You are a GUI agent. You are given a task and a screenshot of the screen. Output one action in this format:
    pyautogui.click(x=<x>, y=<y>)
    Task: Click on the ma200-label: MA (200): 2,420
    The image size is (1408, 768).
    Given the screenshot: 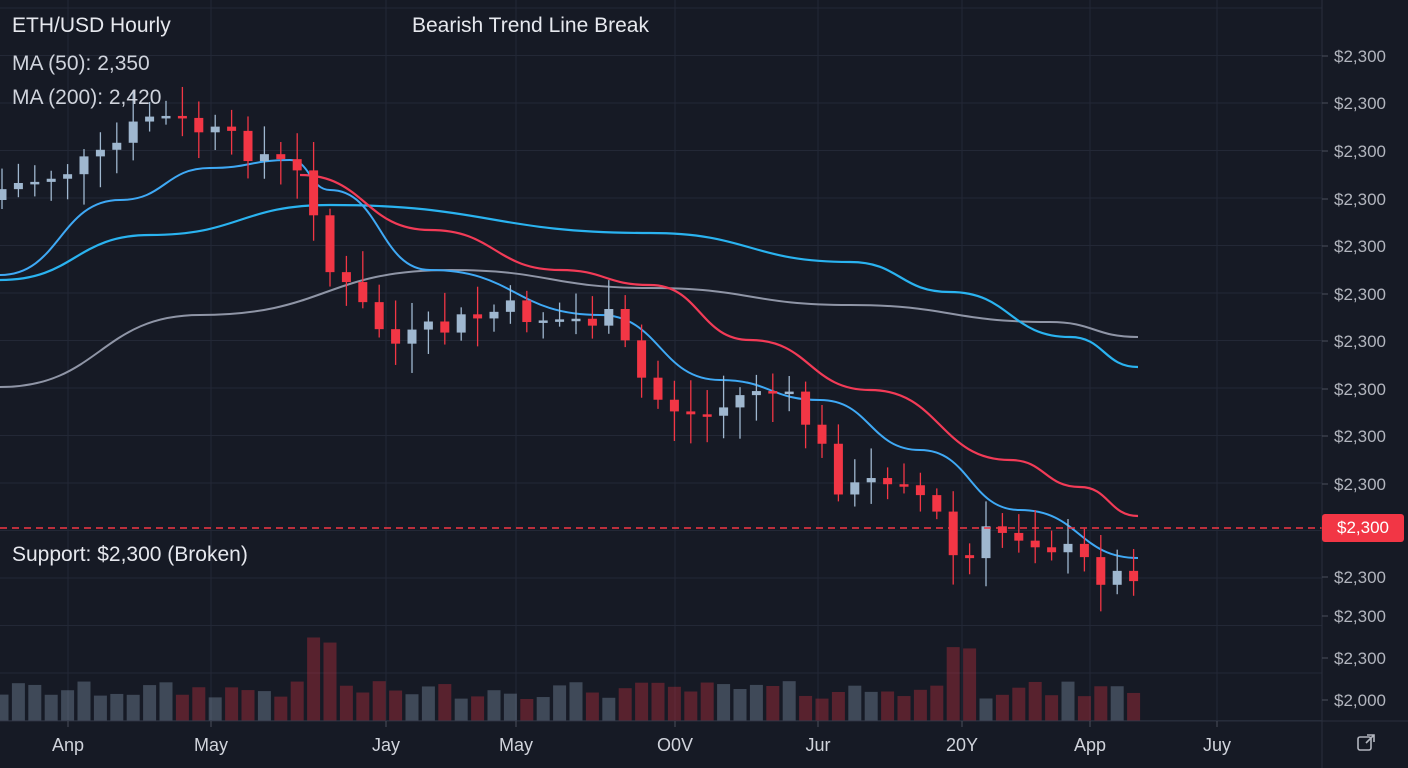 What is the action you would take?
    pyautogui.click(x=87, y=97)
    